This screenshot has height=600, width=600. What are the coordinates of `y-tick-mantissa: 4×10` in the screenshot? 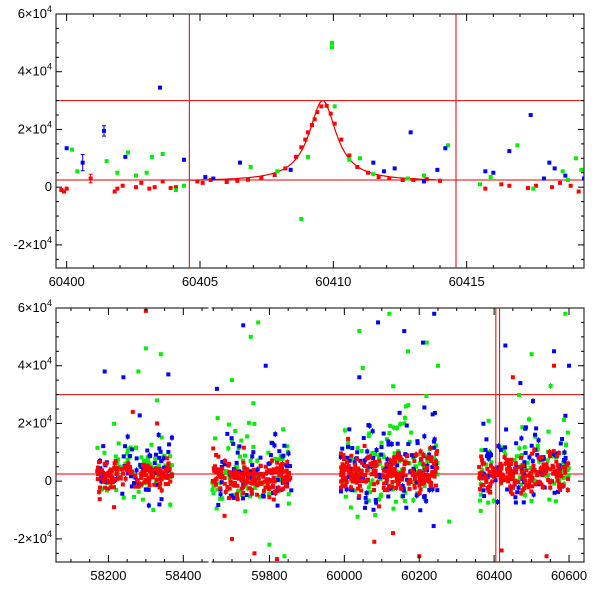 It's located at (32, 365).